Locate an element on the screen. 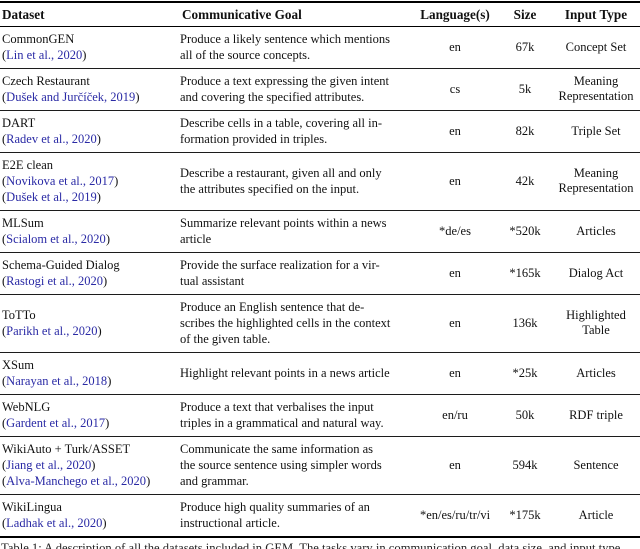  dataset-cell: ToTTo Parikh et al., 2020 is located at coordinates (90, 323).